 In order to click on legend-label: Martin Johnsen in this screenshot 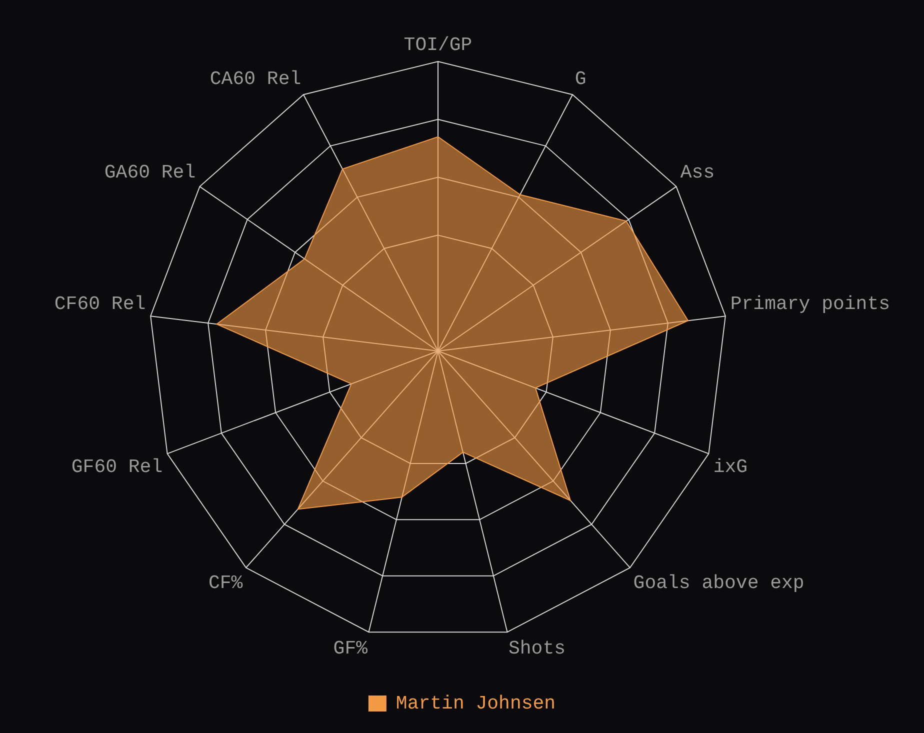, I will do `click(476, 703)`.